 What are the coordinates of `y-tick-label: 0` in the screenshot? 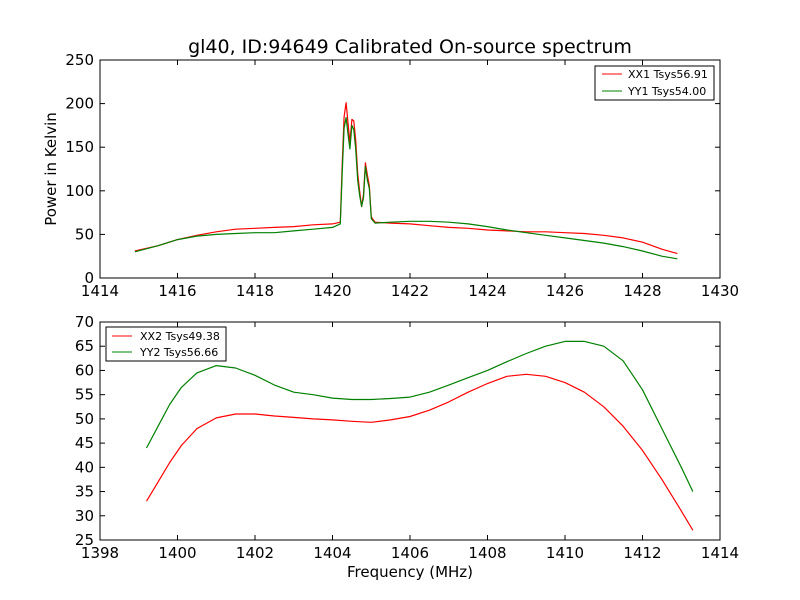 It's located at (89, 278).